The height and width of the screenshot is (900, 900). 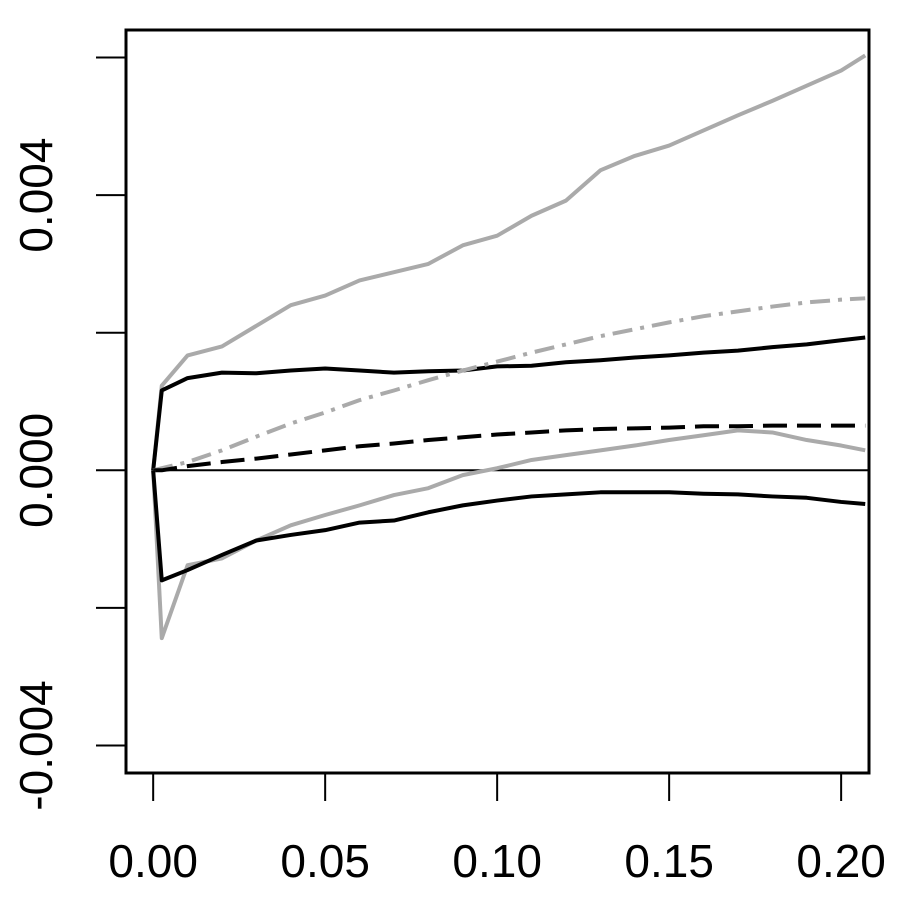 What do you see at coordinates (36, 470) in the screenshot?
I see `y-tick-label: 0.000` at bounding box center [36, 470].